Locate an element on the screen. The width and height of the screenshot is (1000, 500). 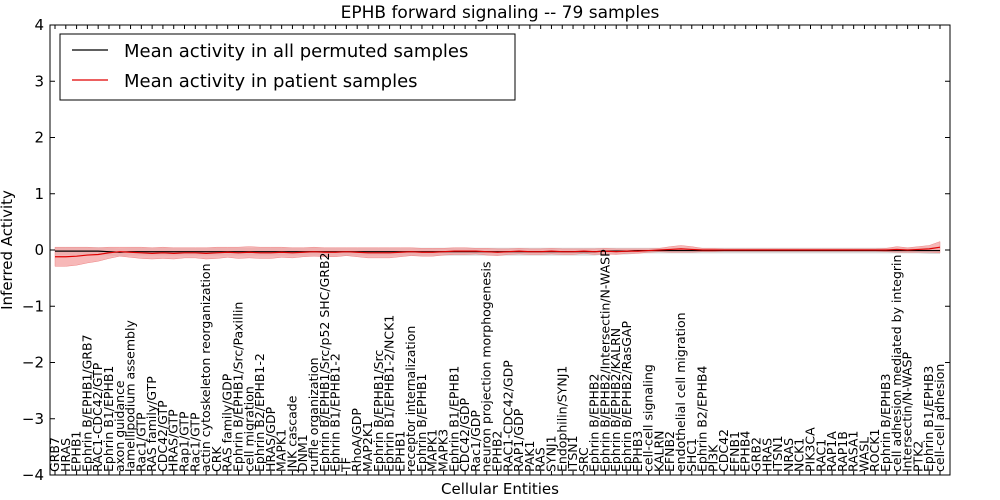
confidence-bands is located at coordinates (497, 254).